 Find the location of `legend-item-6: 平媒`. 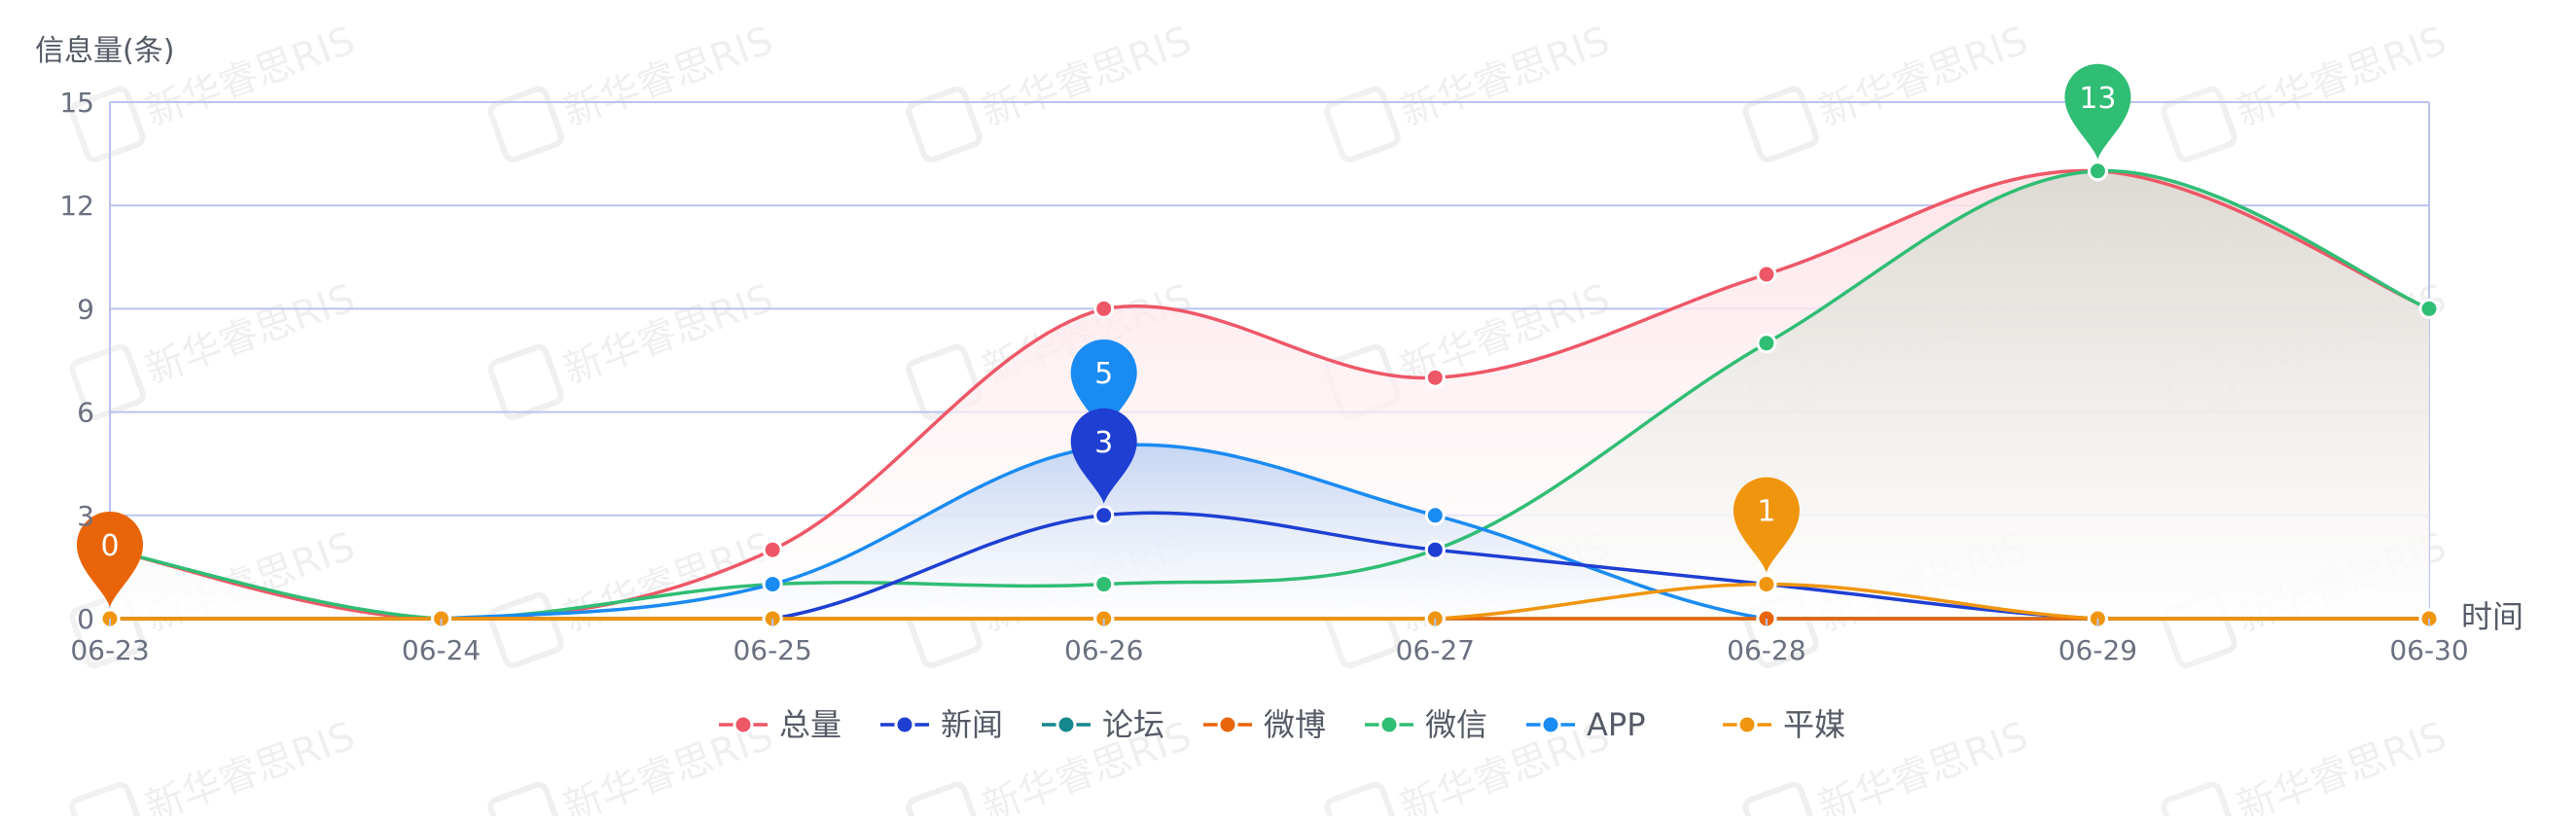

legend-item-6: 平媒 is located at coordinates (1784, 724).